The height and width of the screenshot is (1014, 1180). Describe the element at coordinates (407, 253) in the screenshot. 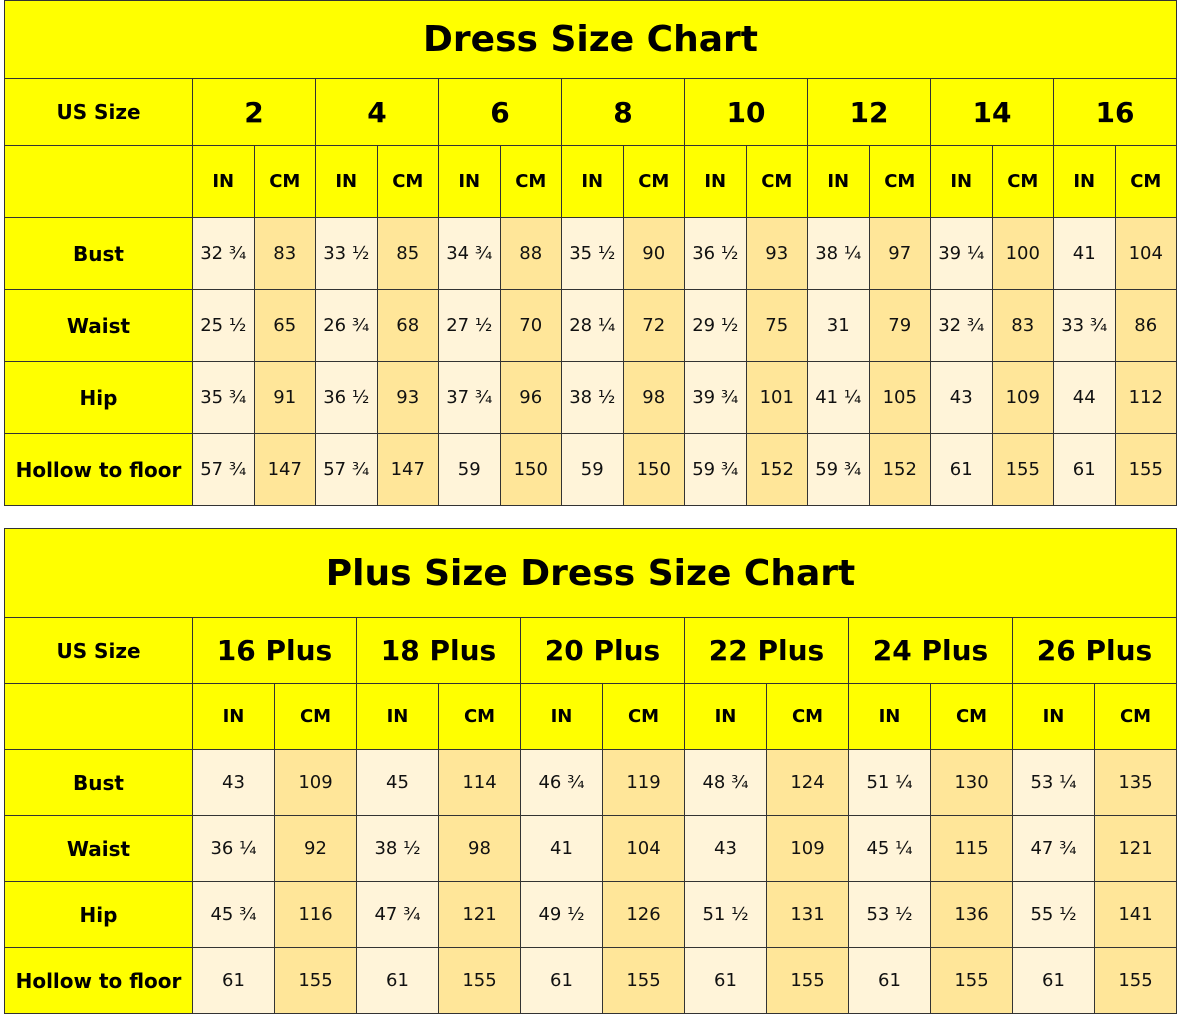

I see `cm-value: 85` at that location.